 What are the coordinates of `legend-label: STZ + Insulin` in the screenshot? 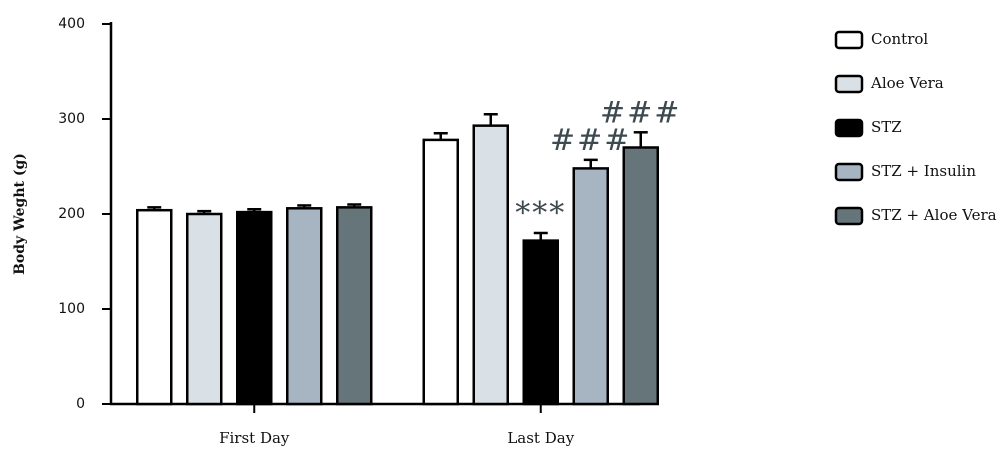 It's located at (923, 171).